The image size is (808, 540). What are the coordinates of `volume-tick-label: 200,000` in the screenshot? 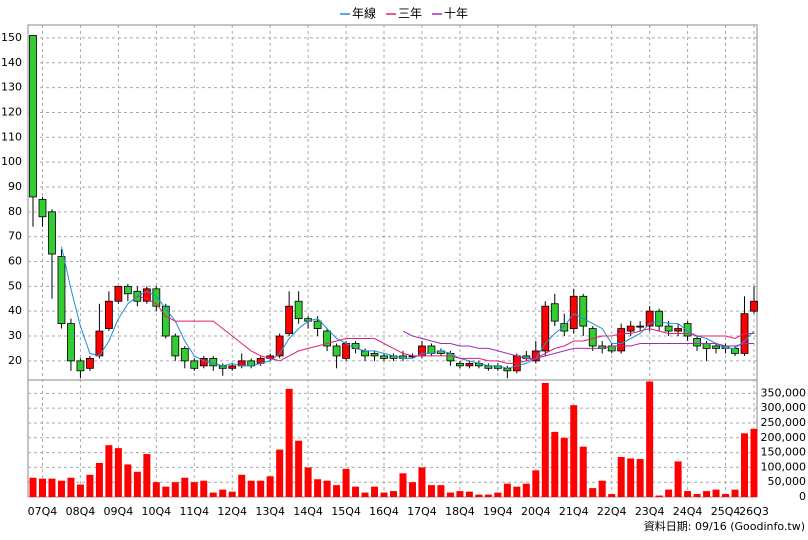 It's located at (784, 437).